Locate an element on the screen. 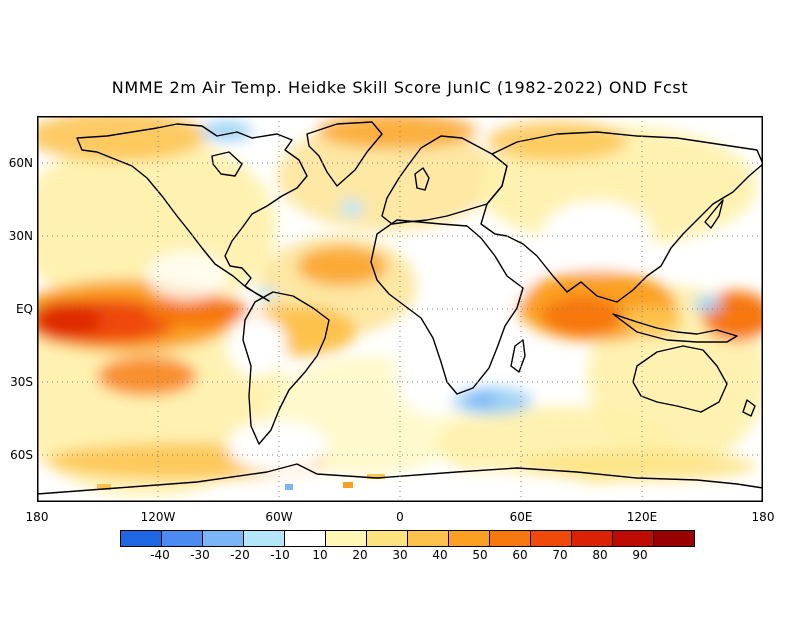 The height and width of the screenshot is (618, 800). lon-label-180w: 180 is located at coordinates (37, 517).